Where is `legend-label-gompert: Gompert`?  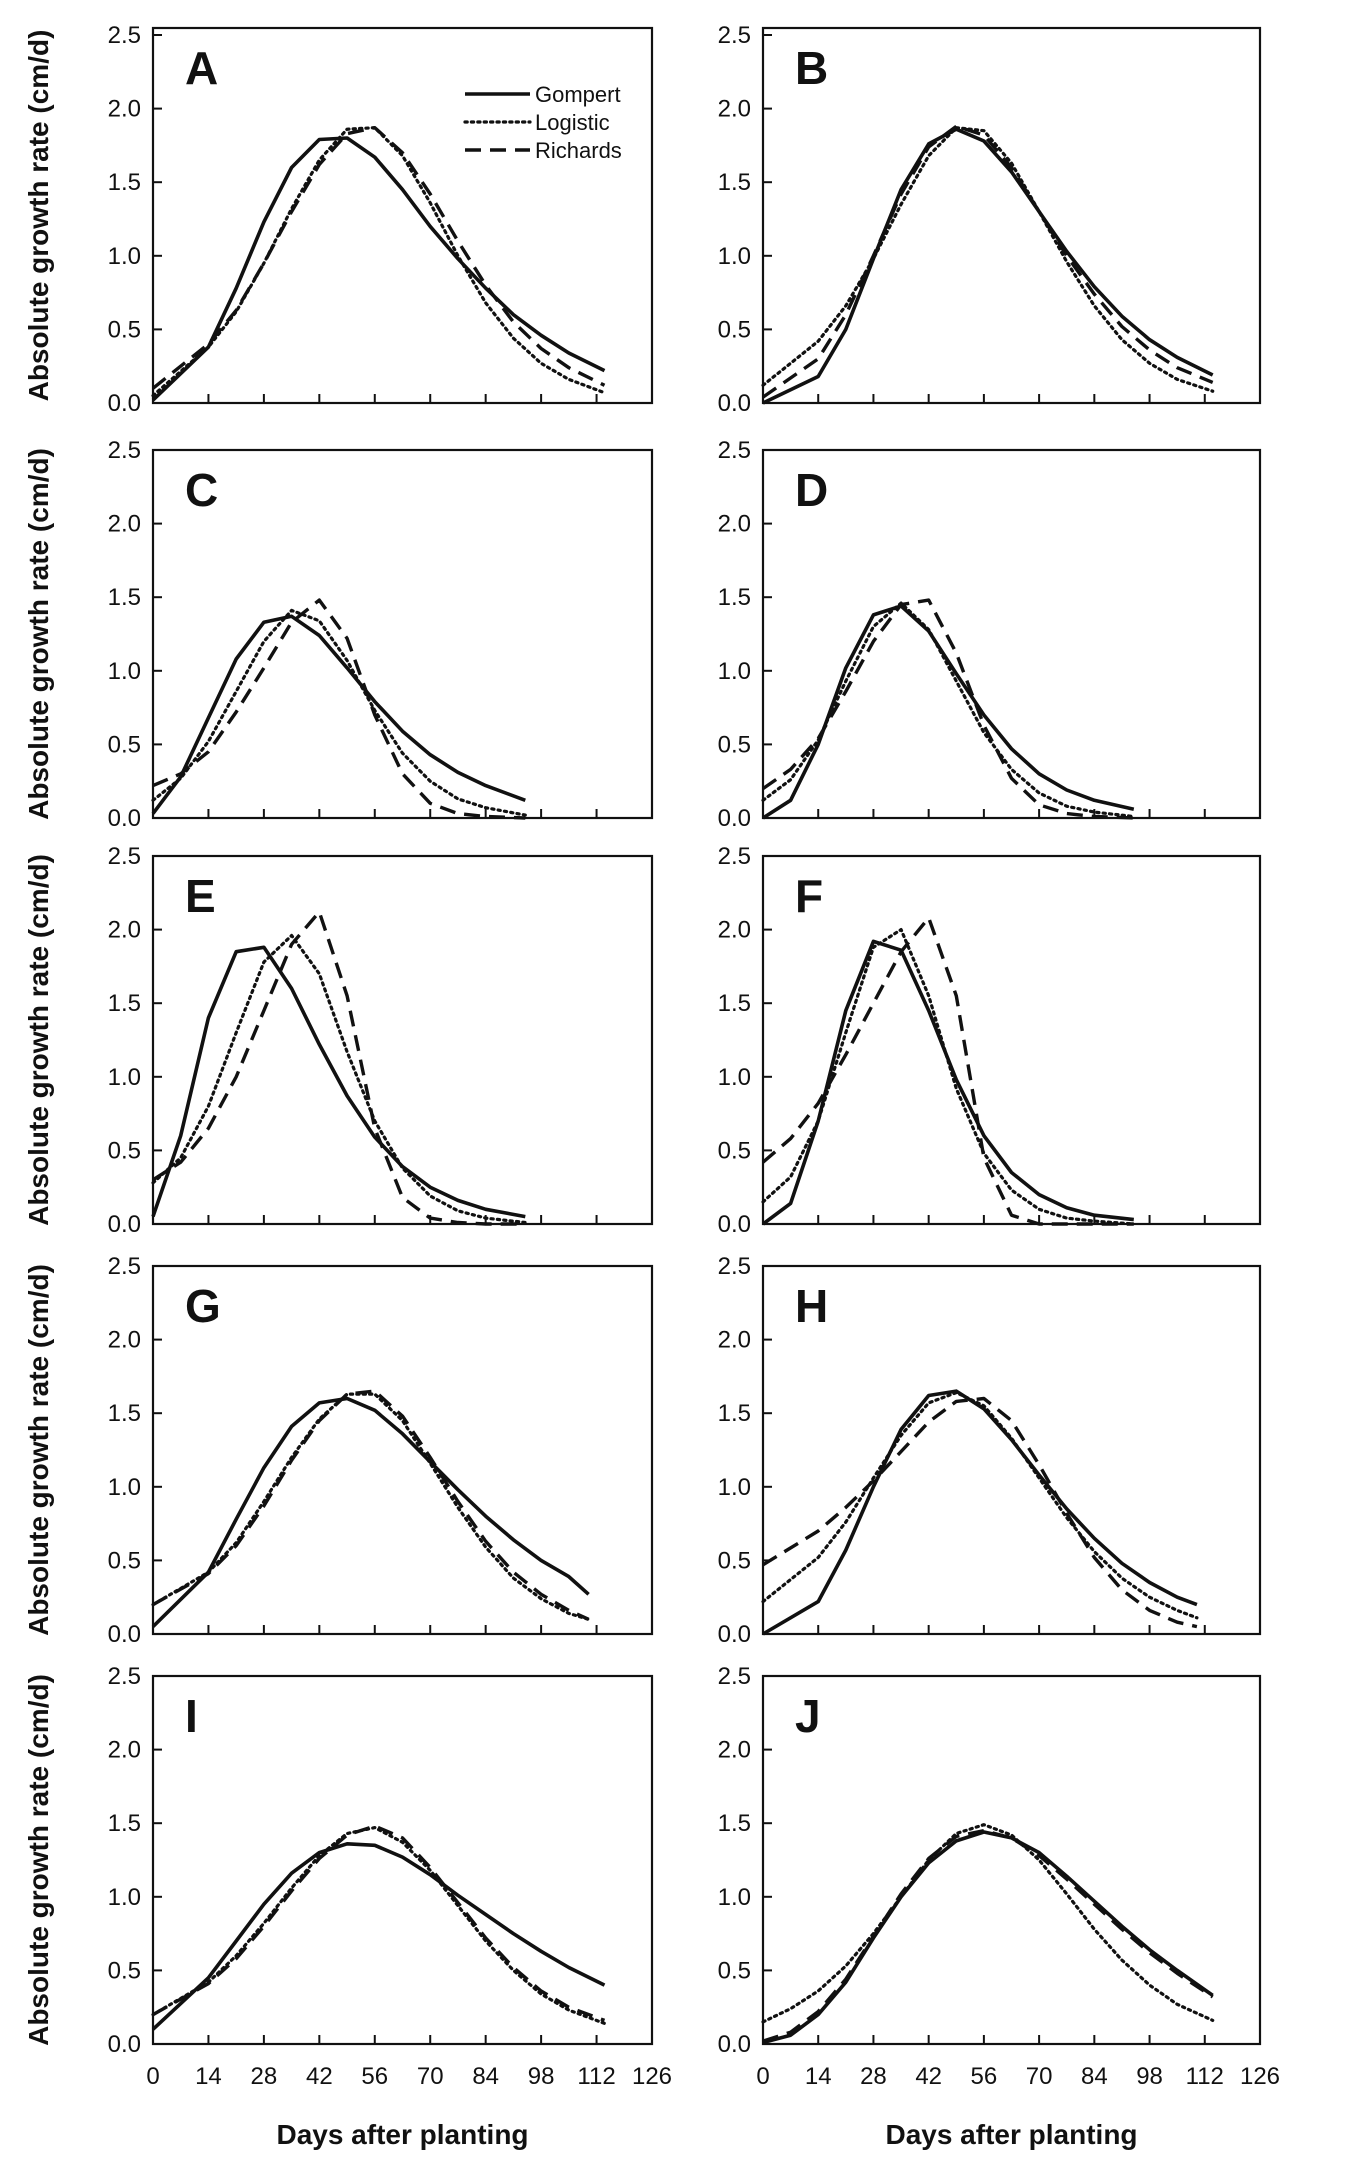
legend-label-gompert: Gompert is located at coordinates (578, 94).